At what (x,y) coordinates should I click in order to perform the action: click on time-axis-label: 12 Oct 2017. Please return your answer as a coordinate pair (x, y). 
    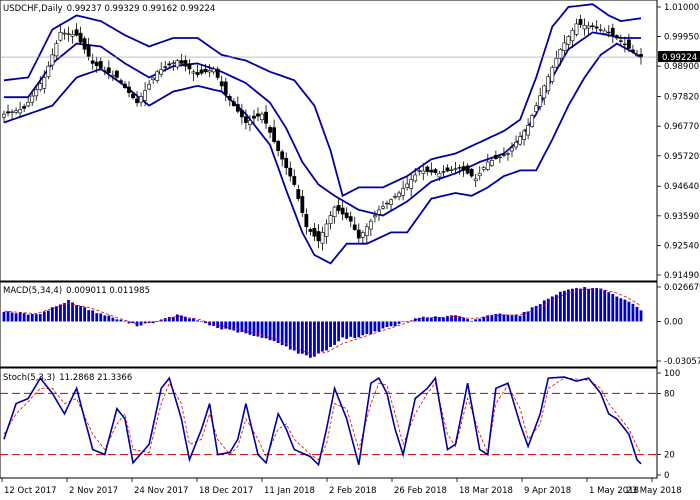
    Looking at the image, I should click on (30, 491).